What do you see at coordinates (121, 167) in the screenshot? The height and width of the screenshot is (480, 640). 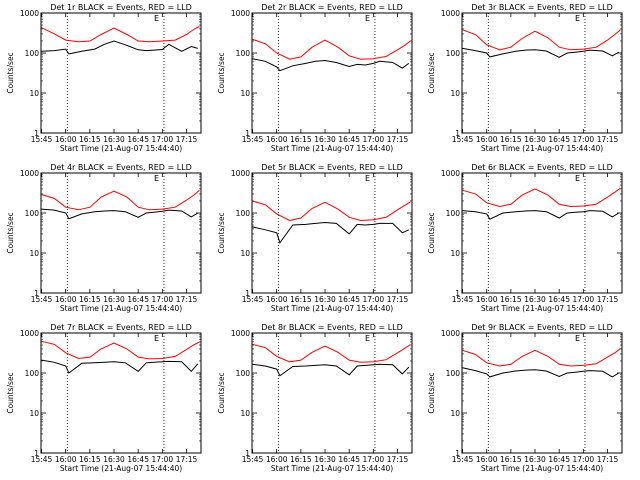 I see `chart-title: Det 4r BLACK = Events, RED = LLD` at bounding box center [121, 167].